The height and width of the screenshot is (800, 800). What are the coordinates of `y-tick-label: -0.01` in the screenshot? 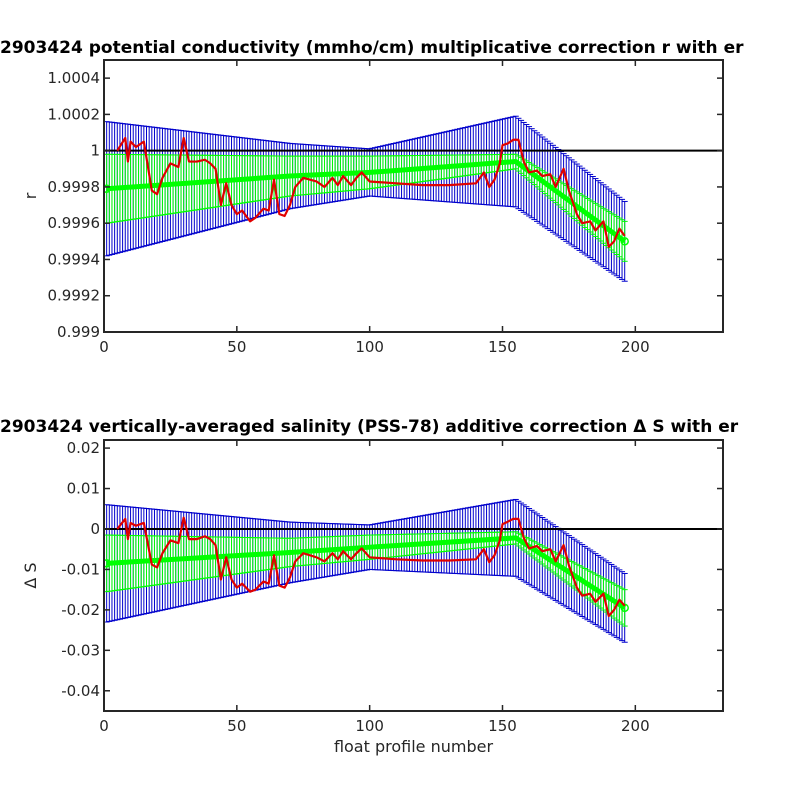 It's located at (80, 569).